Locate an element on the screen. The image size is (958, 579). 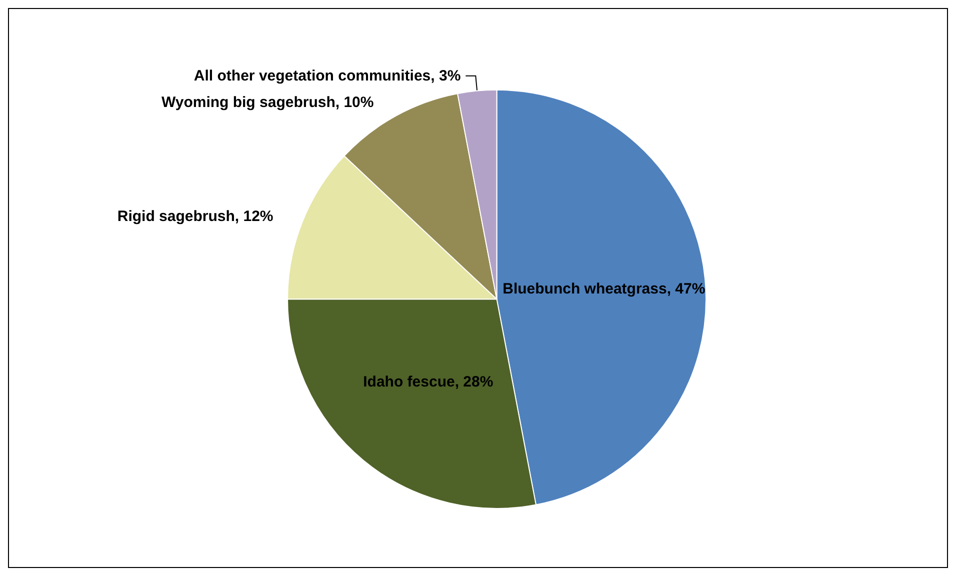
slice-label: Rigid sagebrush, 12% is located at coordinates (195, 217).